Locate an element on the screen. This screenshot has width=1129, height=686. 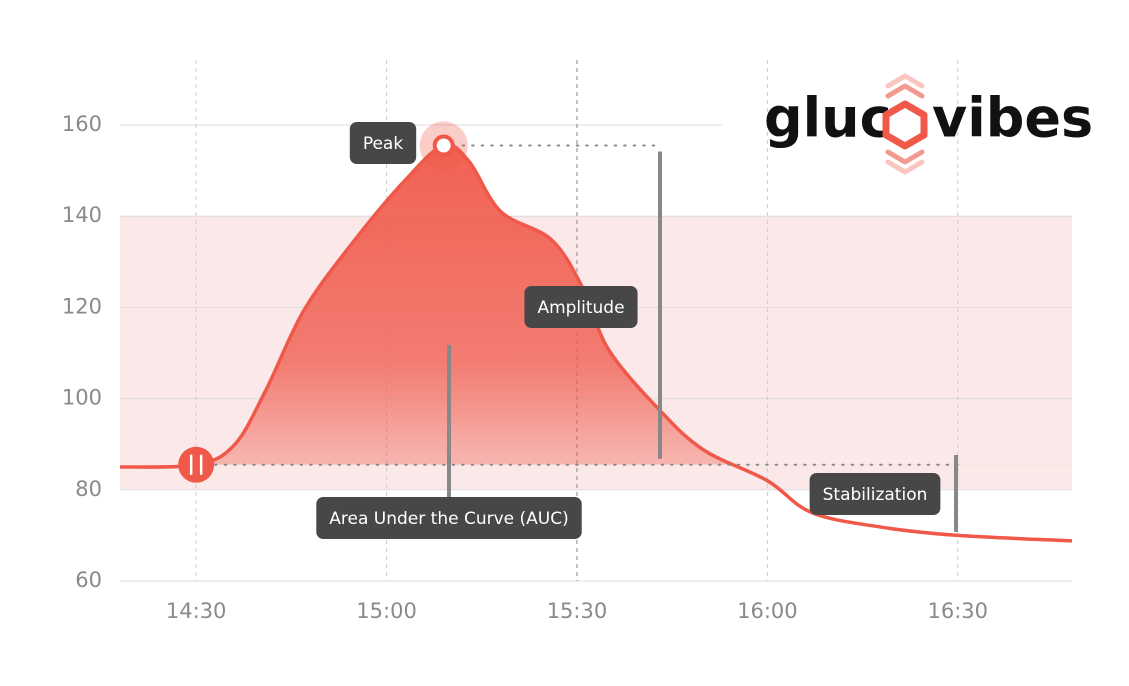
y-tick-label: 60 is located at coordinates (88, 580).